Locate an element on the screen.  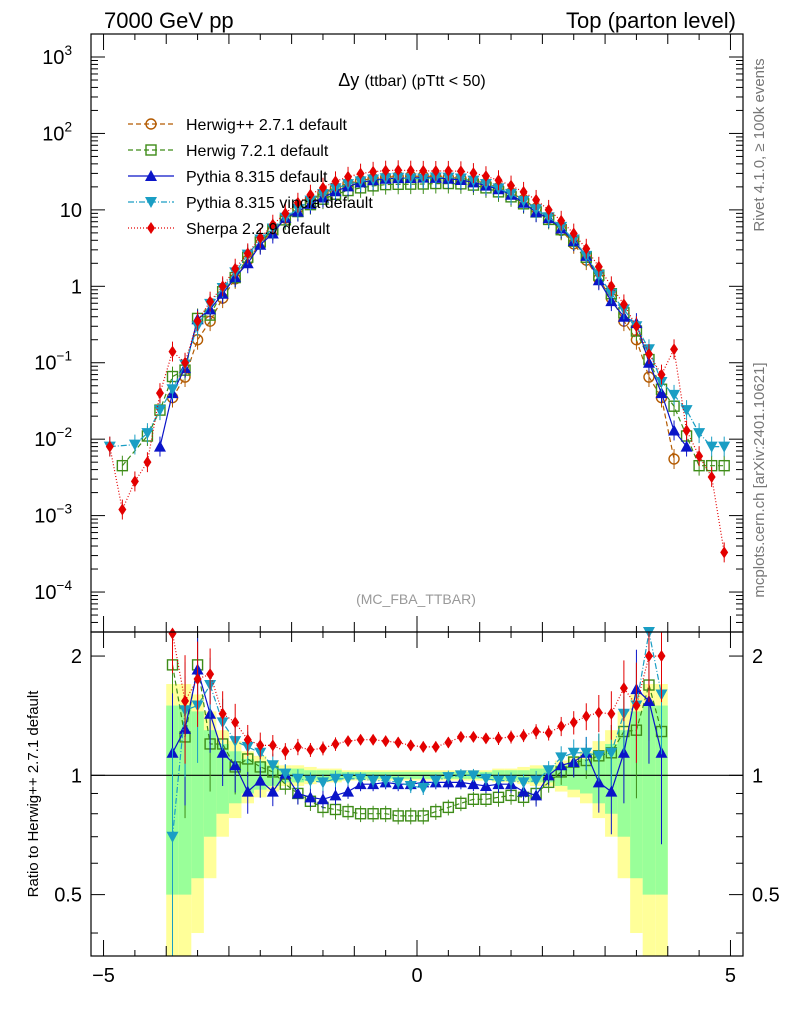
ratio-series-1-line is located at coordinates (417, 734).